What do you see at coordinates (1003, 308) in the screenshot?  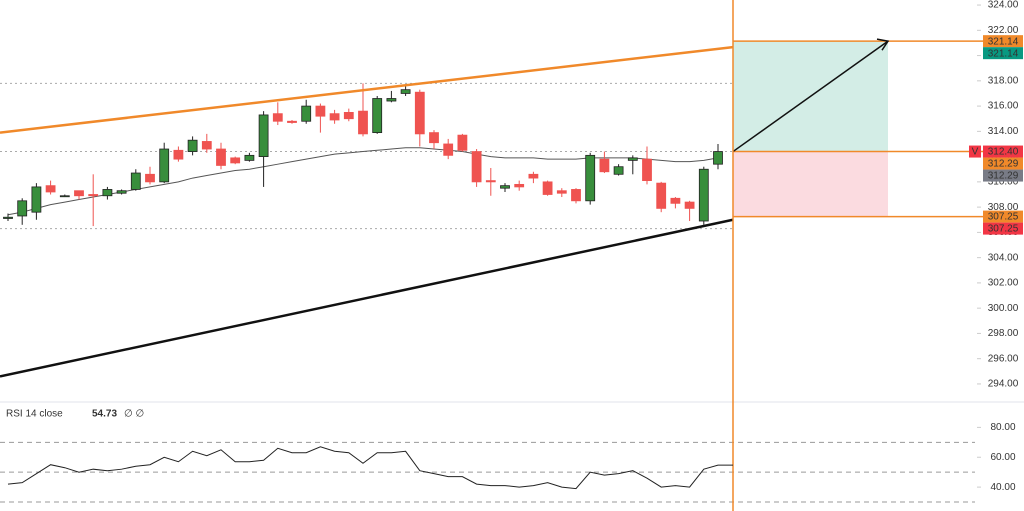 I see `y-tick-label: 300.00` at bounding box center [1003, 308].